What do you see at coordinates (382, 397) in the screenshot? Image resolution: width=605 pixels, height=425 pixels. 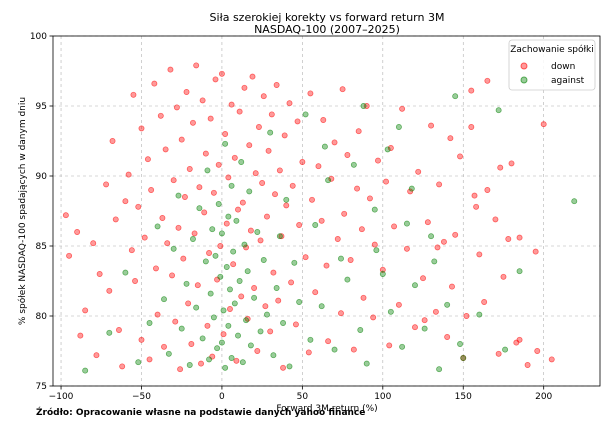 I see `x-tick-label: 100` at bounding box center [382, 397].